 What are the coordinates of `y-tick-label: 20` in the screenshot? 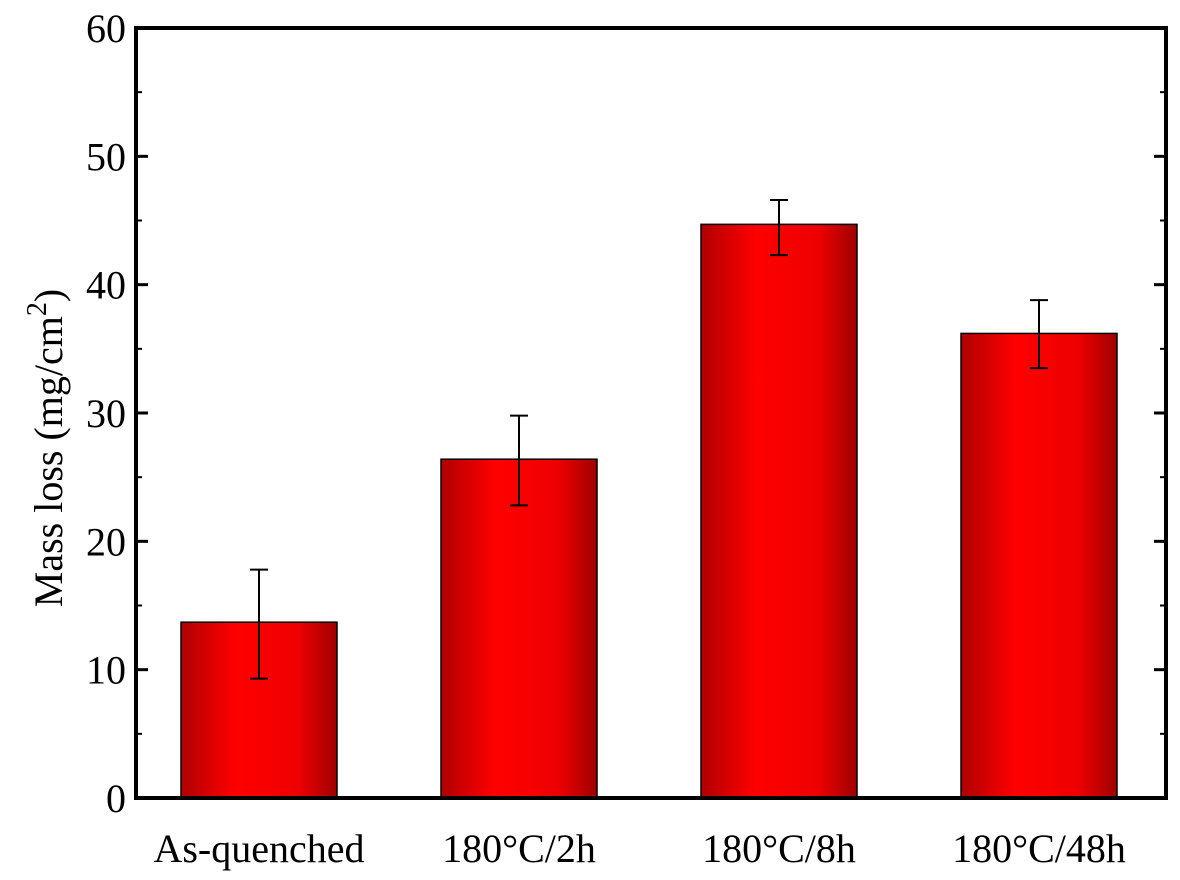 It's located at (106, 541).